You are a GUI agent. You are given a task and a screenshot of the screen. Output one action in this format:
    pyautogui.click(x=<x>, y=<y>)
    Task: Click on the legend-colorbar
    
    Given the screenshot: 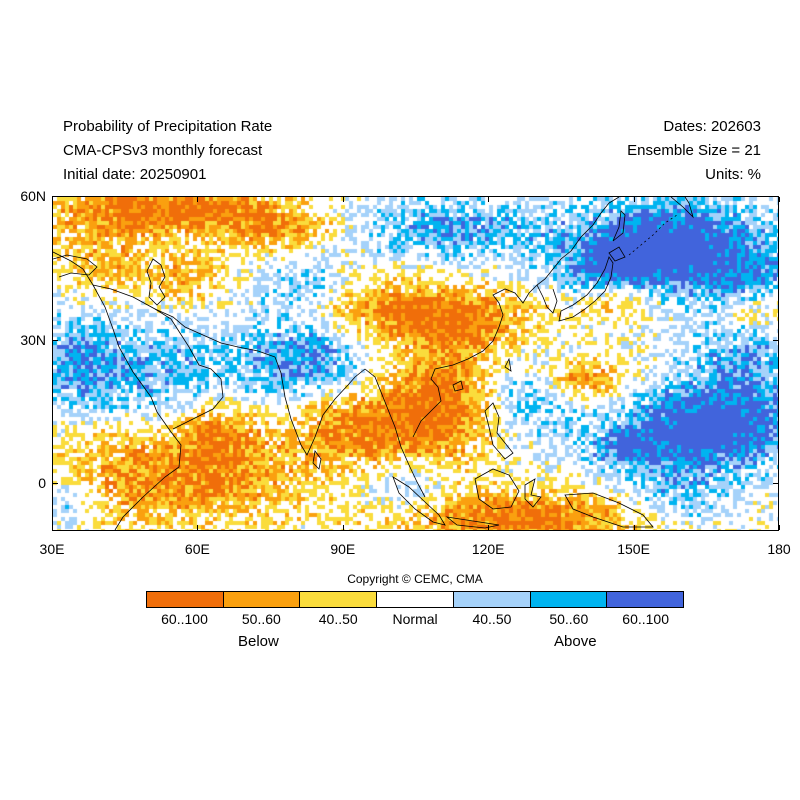 What is the action you would take?
    pyautogui.click(x=415, y=599)
    